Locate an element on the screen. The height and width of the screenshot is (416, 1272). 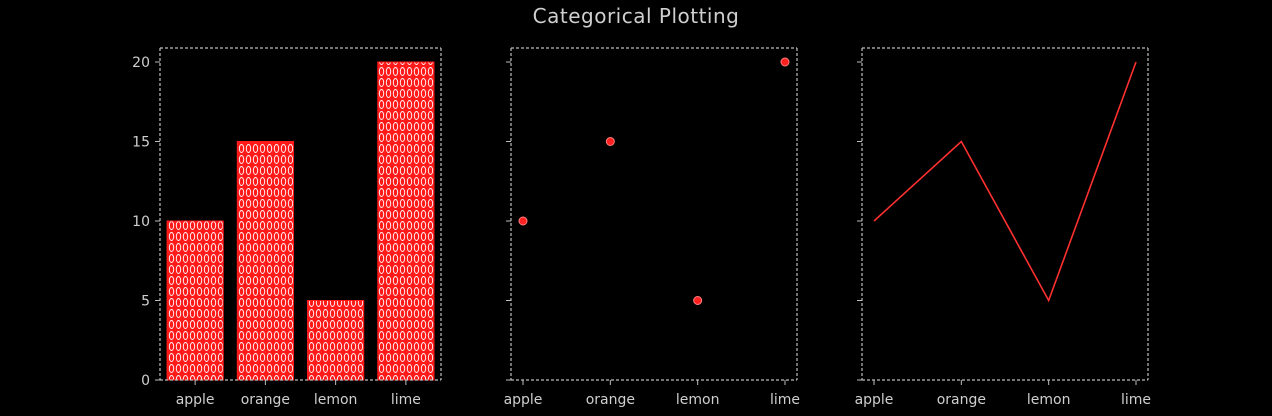
bar-orange is located at coordinates (265, 261).